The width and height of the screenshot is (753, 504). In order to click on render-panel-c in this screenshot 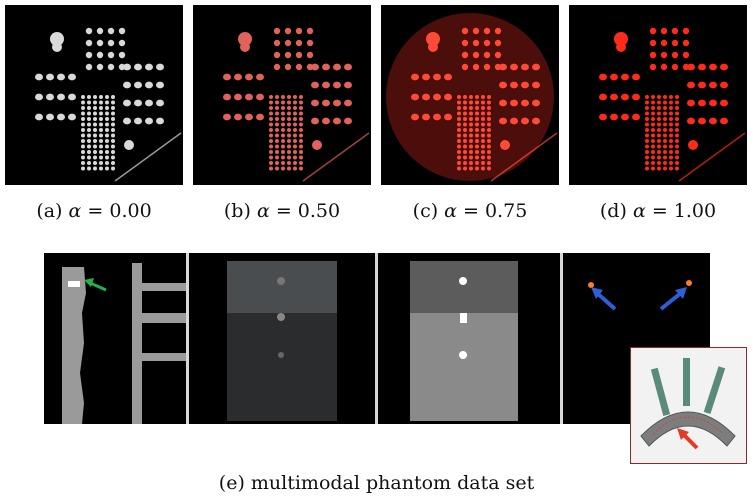, I will do `click(470, 95)`.